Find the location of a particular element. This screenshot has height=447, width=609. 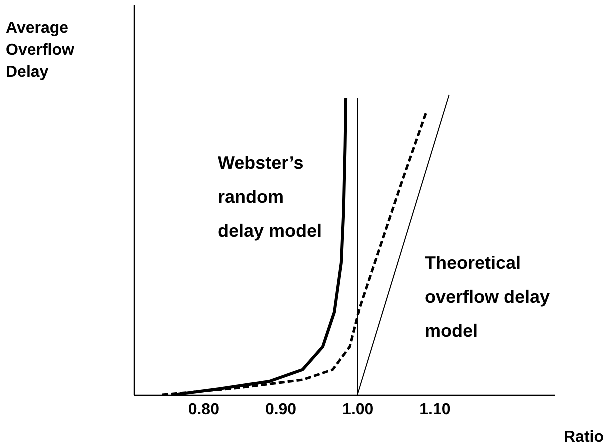

x-tick-label: 0.90 is located at coordinates (281, 410).